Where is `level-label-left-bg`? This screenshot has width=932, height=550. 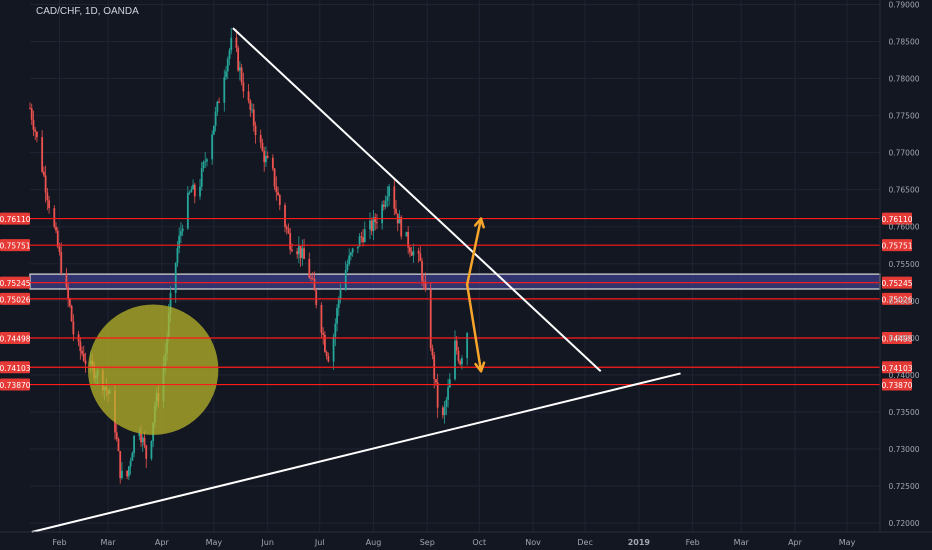
level-label-left-bg is located at coordinates (15, 282).